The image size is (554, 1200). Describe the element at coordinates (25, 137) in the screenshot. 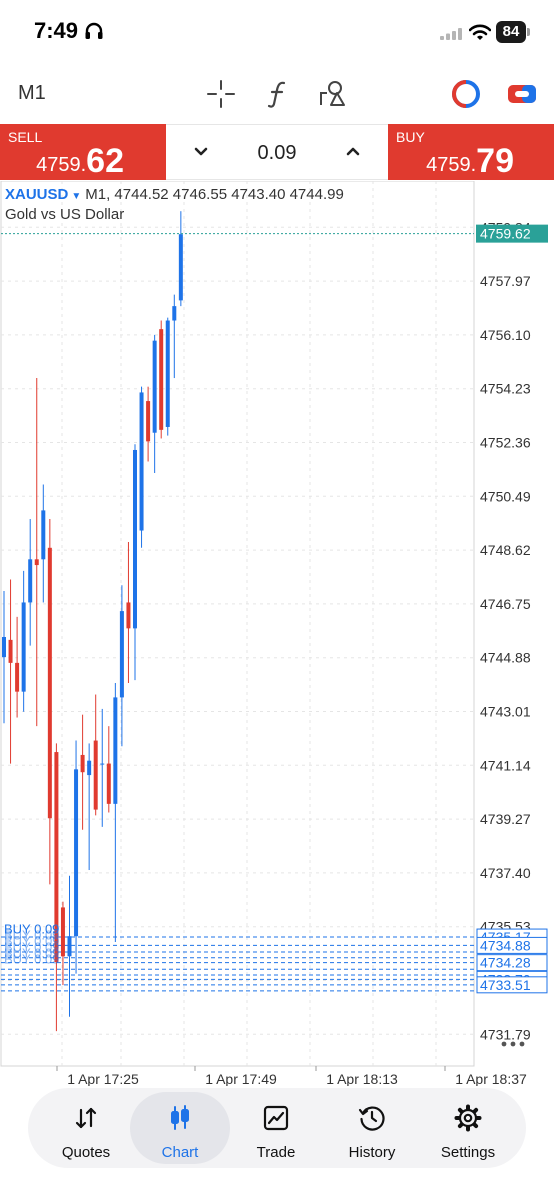

I see `sell-label: SELL` at that location.